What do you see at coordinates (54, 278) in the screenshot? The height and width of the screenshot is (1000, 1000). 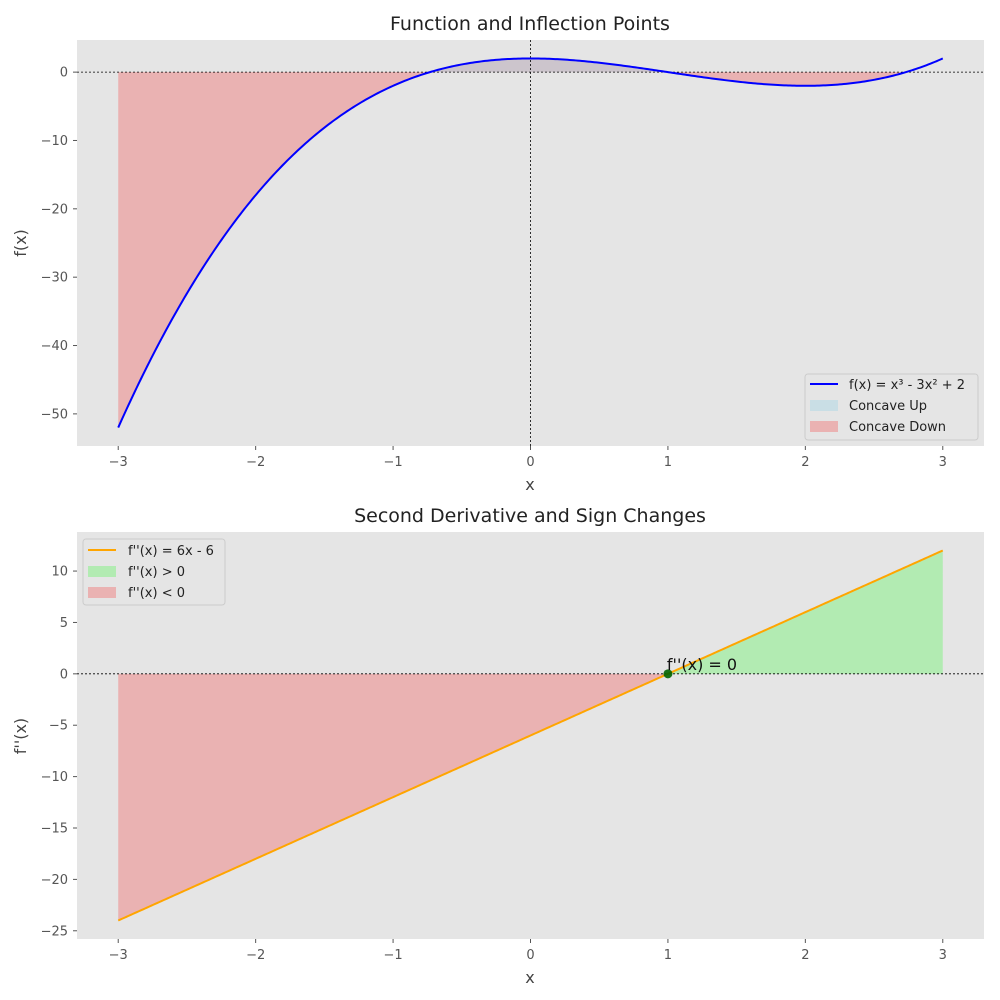 I see `y-tick-label: −30` at bounding box center [54, 278].